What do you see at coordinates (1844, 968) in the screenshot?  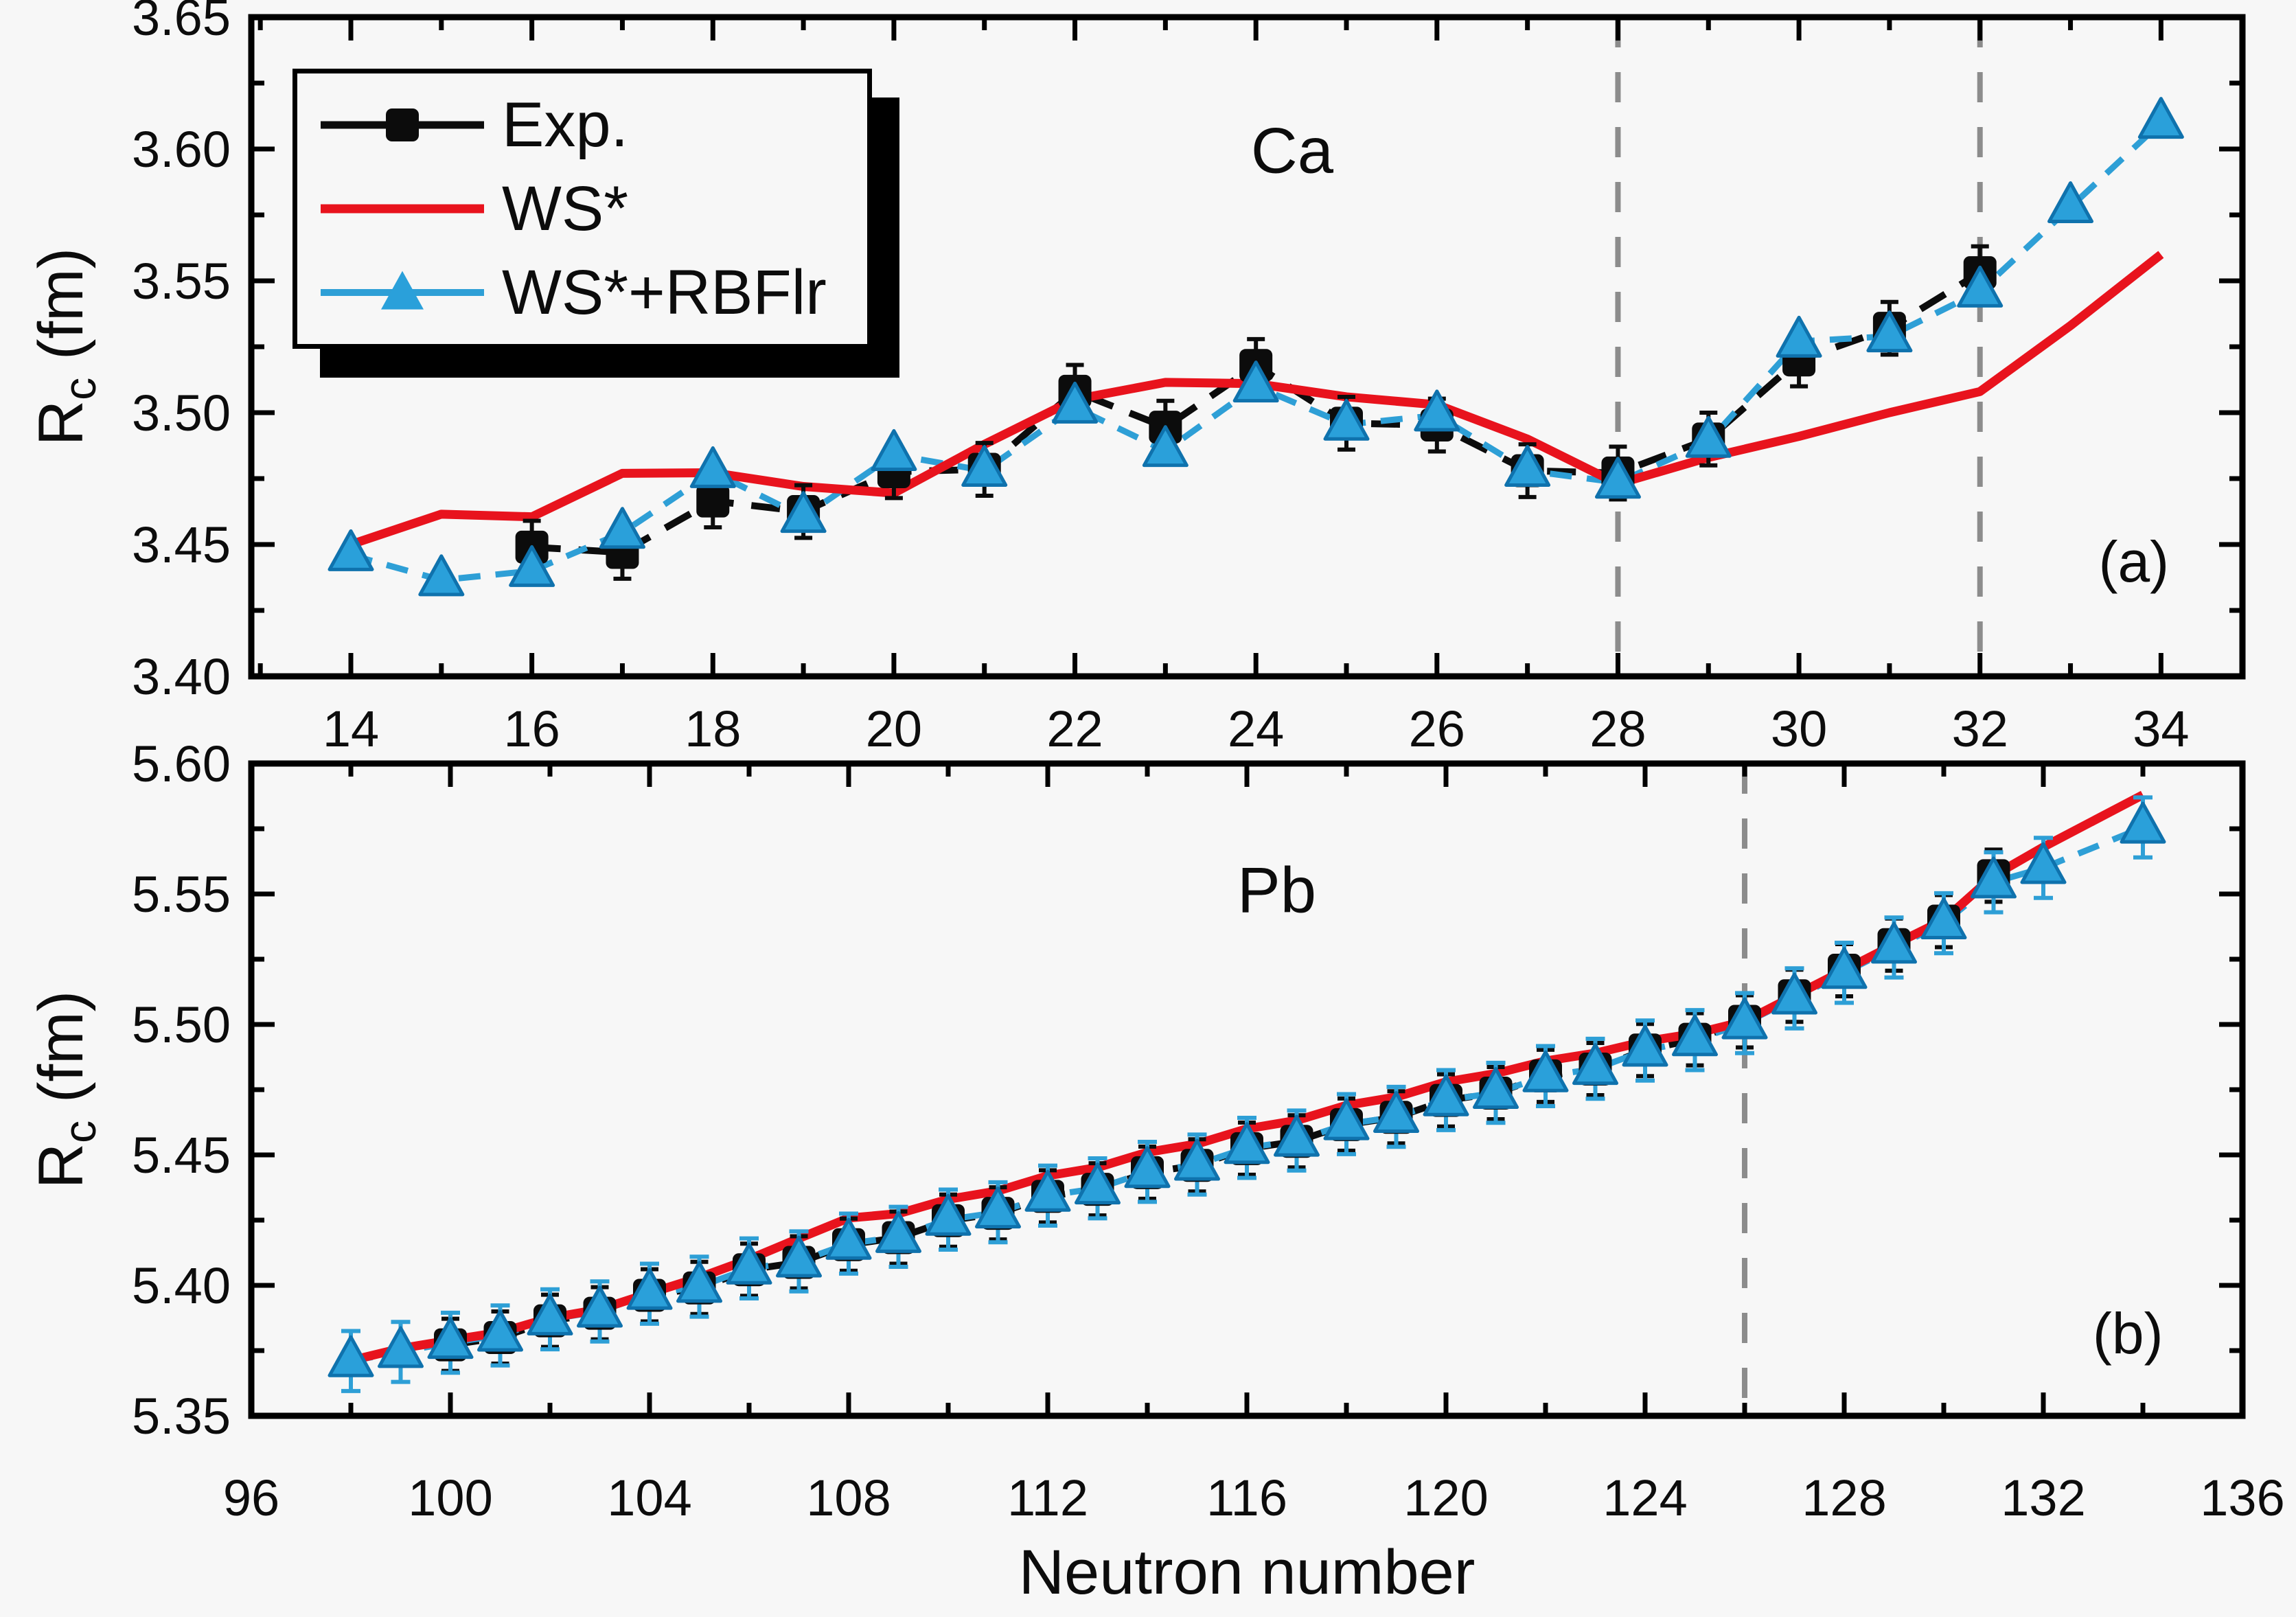 I see `rbf-marker-N128` at bounding box center [1844, 968].